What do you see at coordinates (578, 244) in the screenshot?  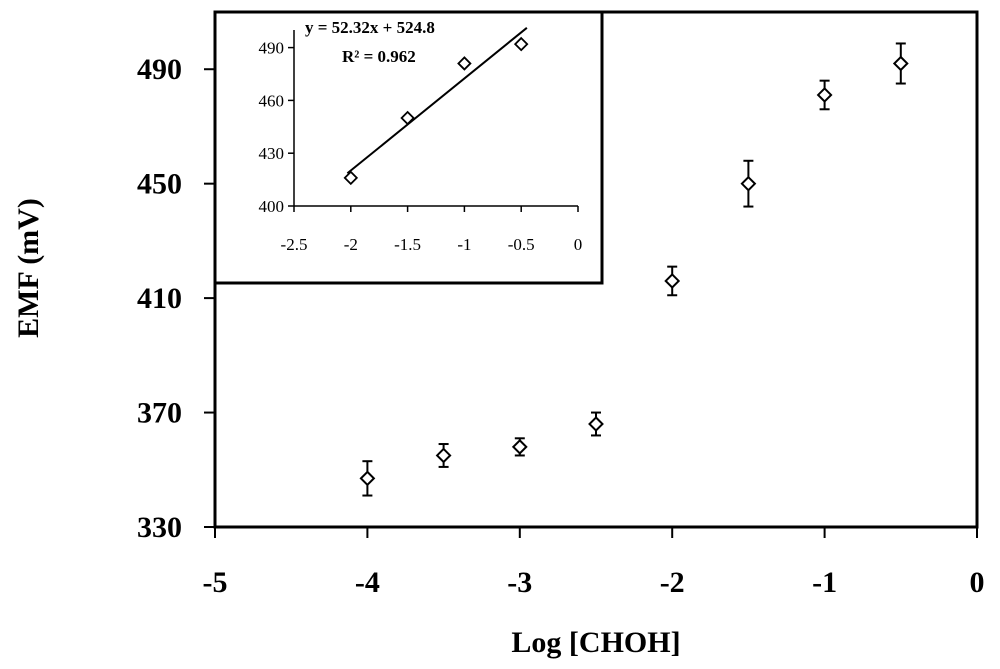 I see `inset-x-tick-label: 0` at bounding box center [578, 244].